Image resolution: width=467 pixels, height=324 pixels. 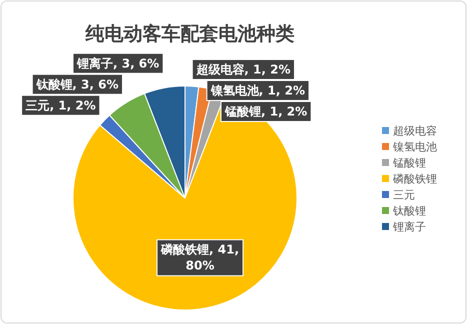 I want to click on legend-label: 钛酸锂, so click(x=409, y=211).